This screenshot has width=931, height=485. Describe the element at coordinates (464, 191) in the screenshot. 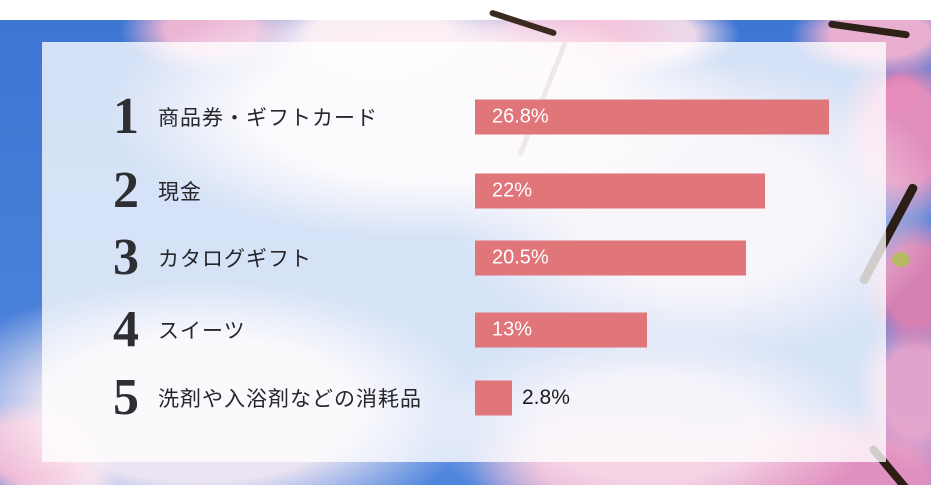

I see `ranking-row: 2 現金 22%` at that location.